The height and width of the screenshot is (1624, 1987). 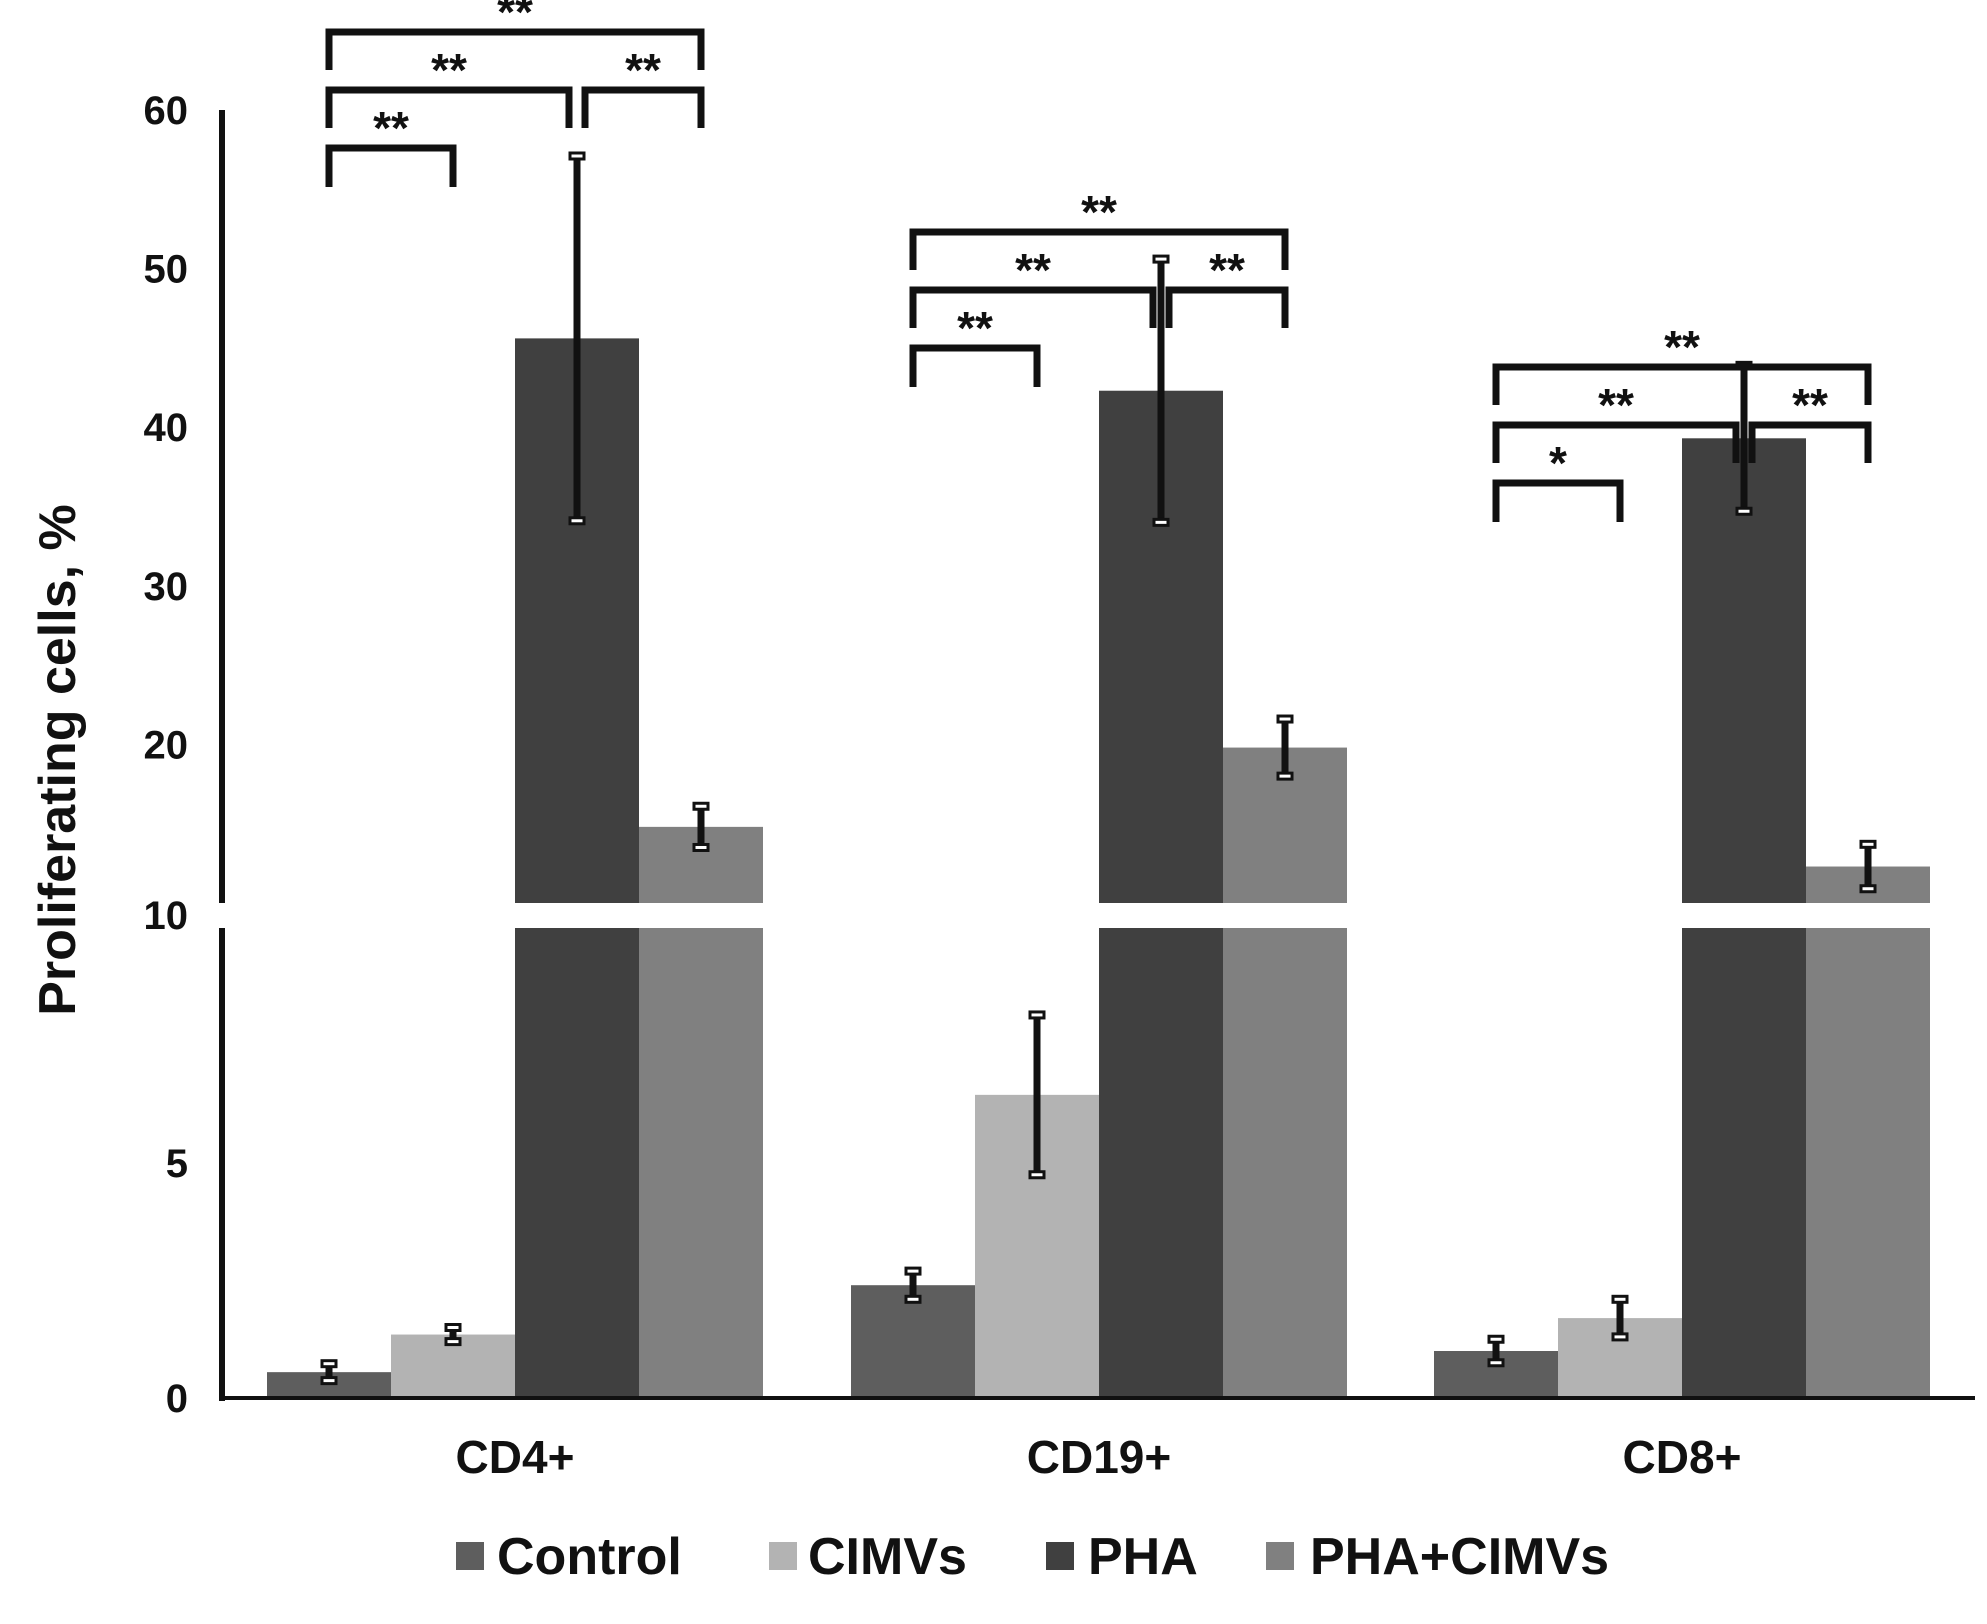 I want to click on legend: Control CIMVs PHA PHA+CIMVs, so click(x=1032, y=1557).